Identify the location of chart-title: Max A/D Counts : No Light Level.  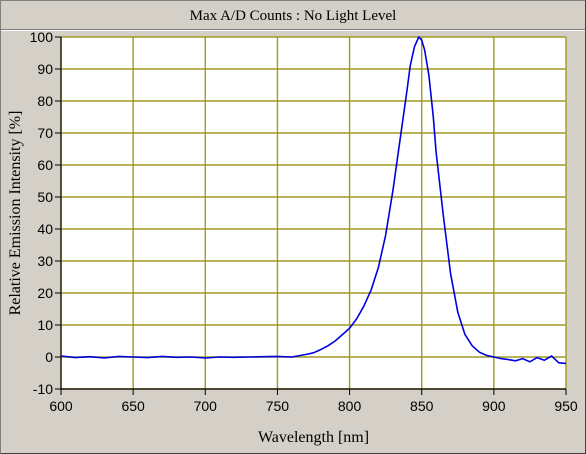
(293, 15).